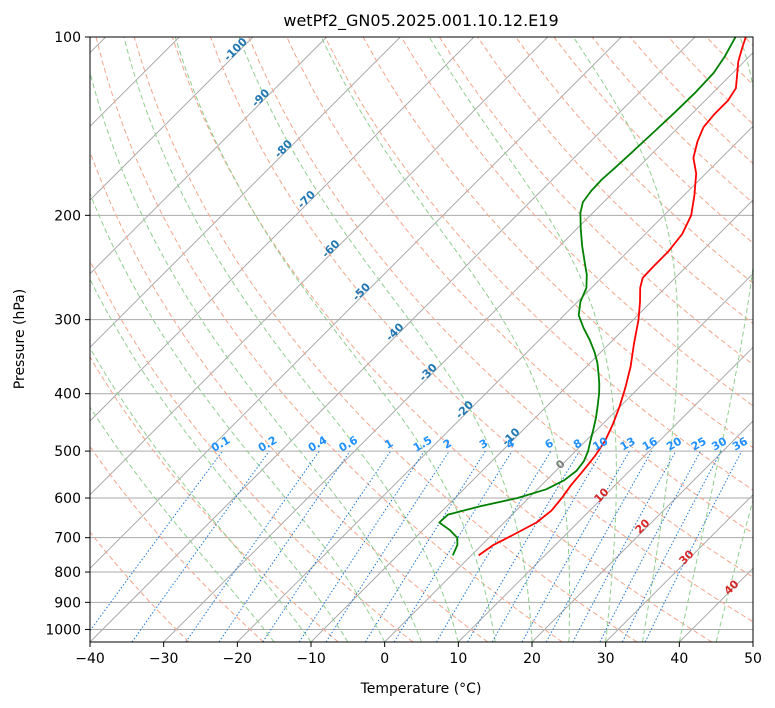  What do you see at coordinates (420, 21) in the screenshot?
I see `chart-title: wetPf2_GN05.2025.001.10.12.E19` at bounding box center [420, 21].